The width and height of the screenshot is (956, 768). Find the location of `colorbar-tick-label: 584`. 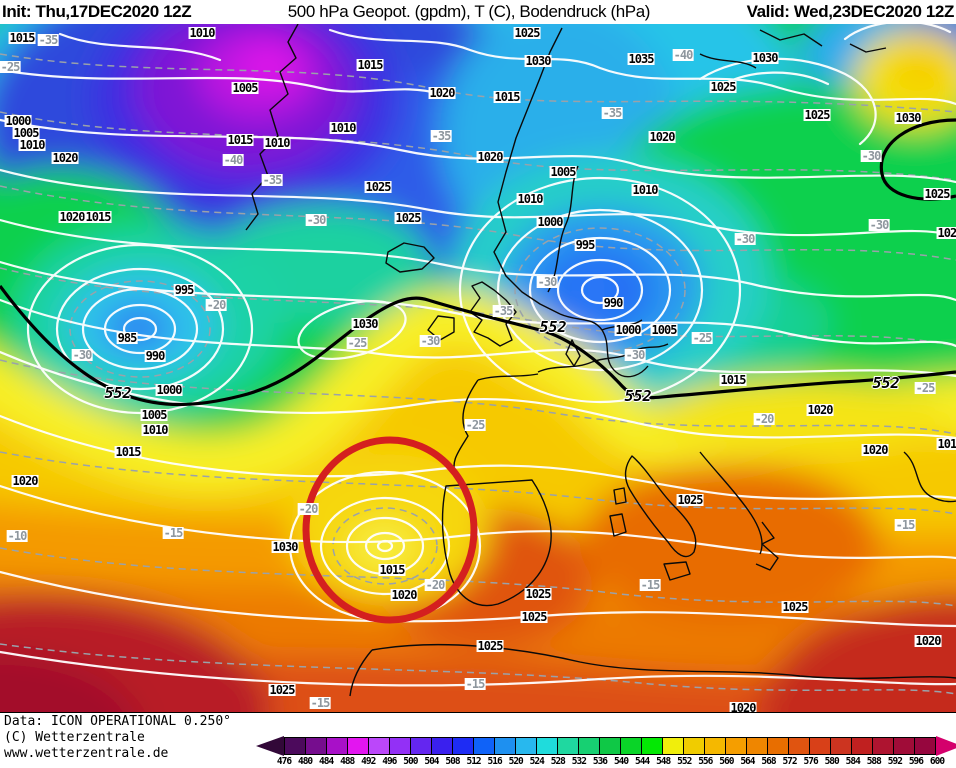

colorbar-tick-label: 584 is located at coordinates (853, 761).